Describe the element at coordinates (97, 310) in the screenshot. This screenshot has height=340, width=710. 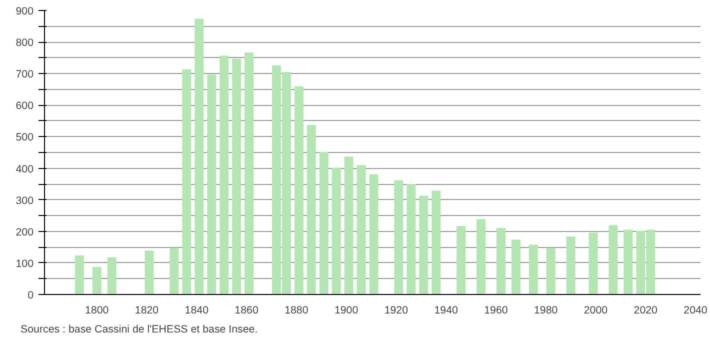
I see `x-tick-label: 1800` at that location.